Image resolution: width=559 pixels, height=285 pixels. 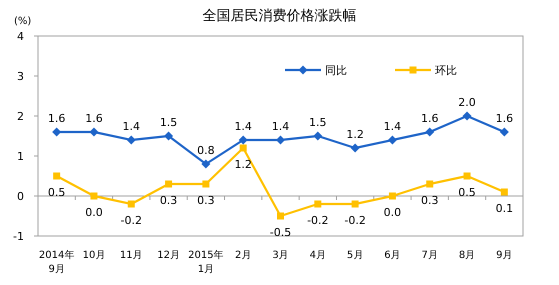 What do you see at coordinates (23, 21) in the screenshot?
I see `y-axis-title: (%)` at bounding box center [23, 21].